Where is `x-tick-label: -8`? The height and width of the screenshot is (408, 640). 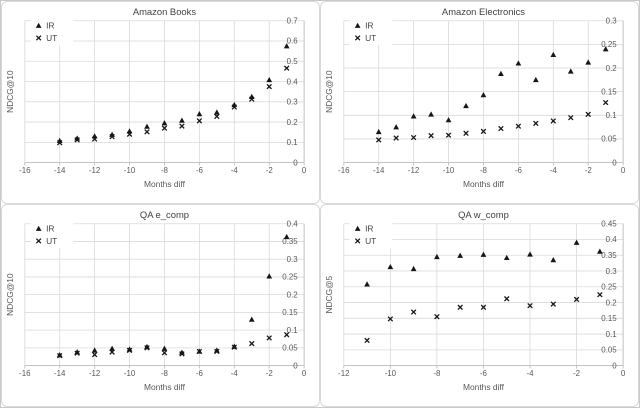 x-tick-label: -8 is located at coordinates (165, 373).